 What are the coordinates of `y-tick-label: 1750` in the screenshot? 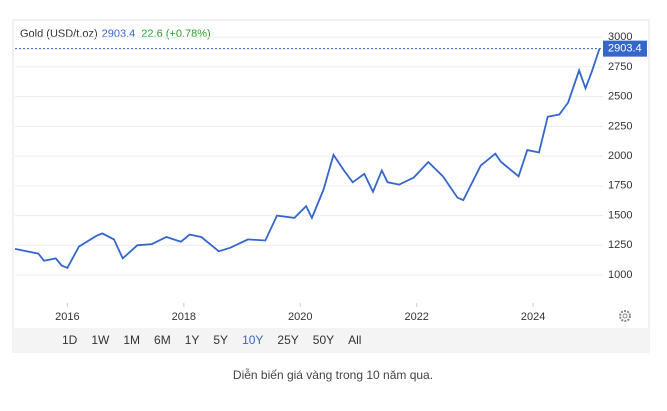 It's located at (620, 186).